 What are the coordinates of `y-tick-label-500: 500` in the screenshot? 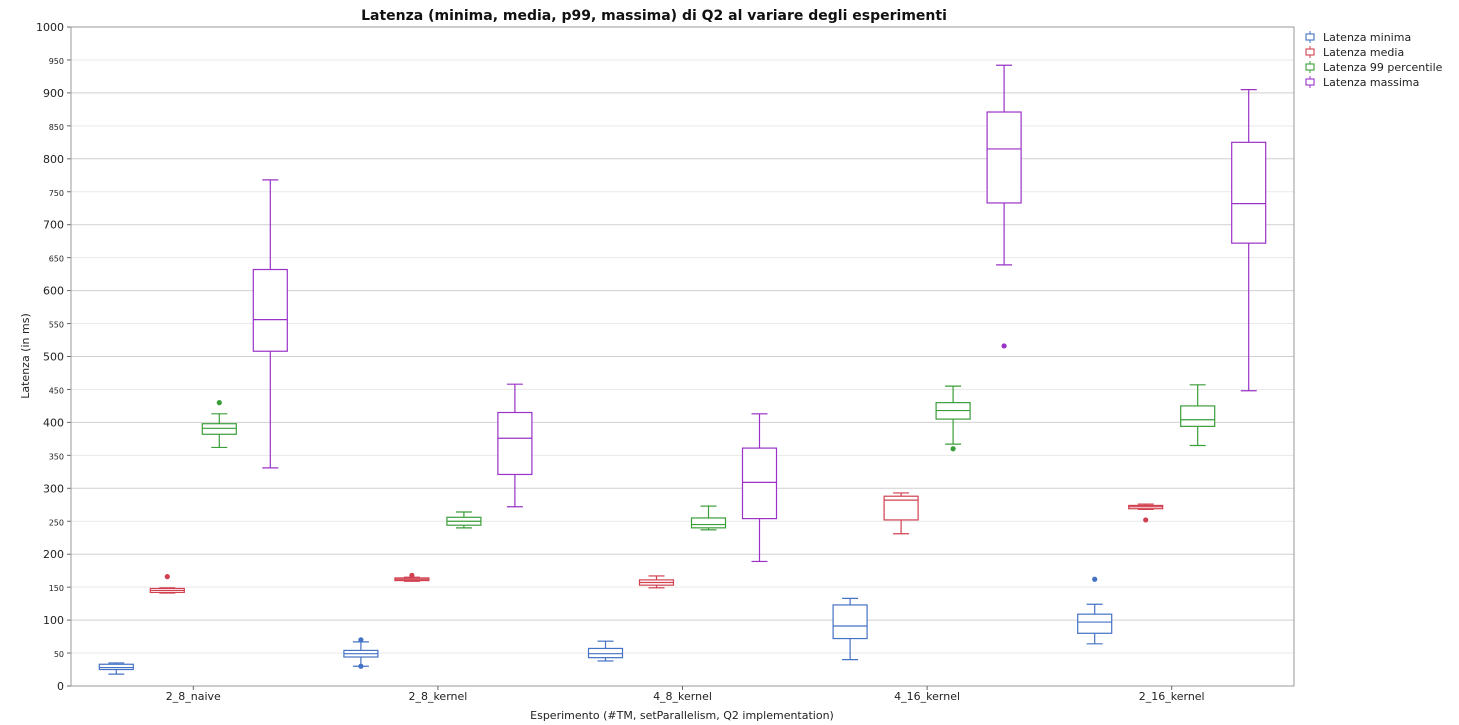 It's located at (53, 357).